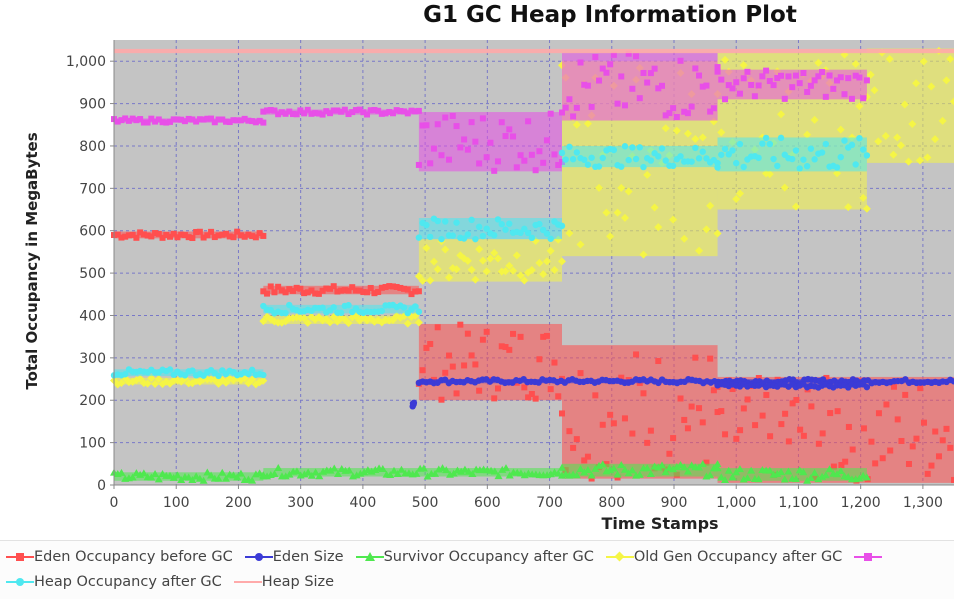  I want to click on series-band, so click(910, 105).